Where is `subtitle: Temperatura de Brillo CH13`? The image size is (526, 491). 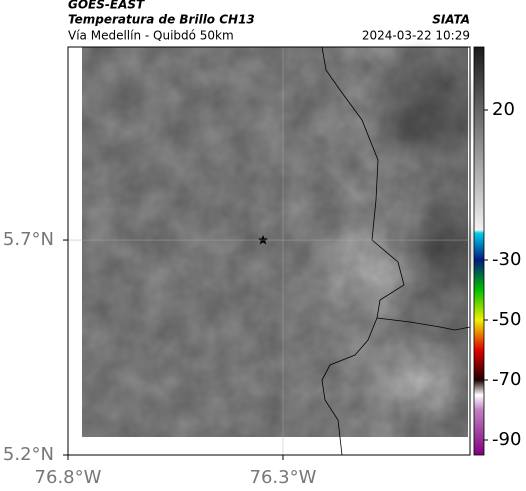
subtitle: Temperatura de Brillo CH13 is located at coordinates (161, 20).